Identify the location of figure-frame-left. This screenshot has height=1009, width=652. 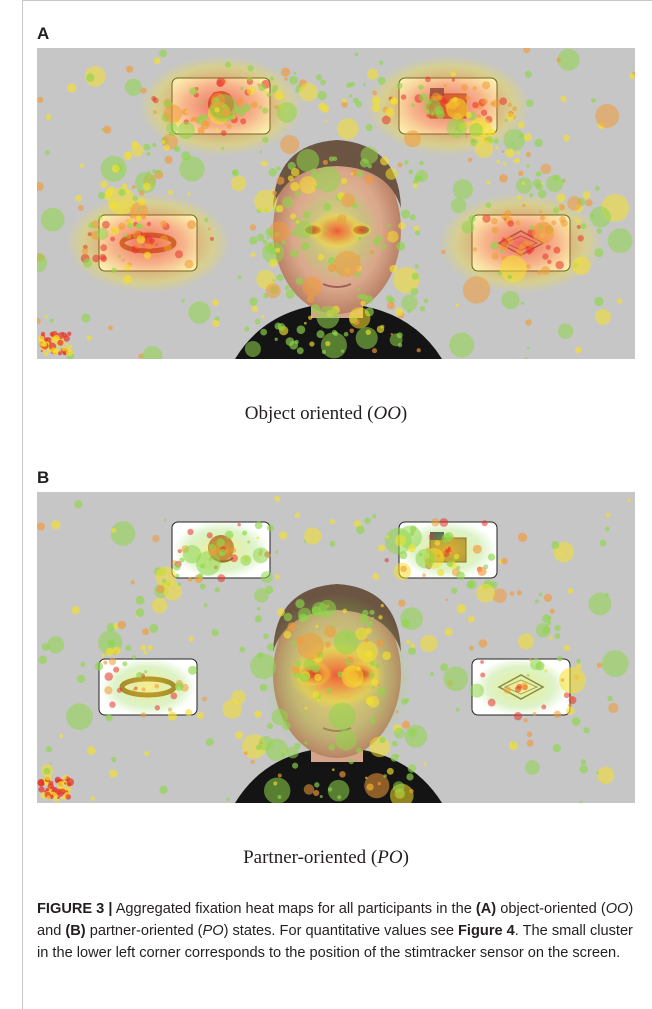
(22, 504).